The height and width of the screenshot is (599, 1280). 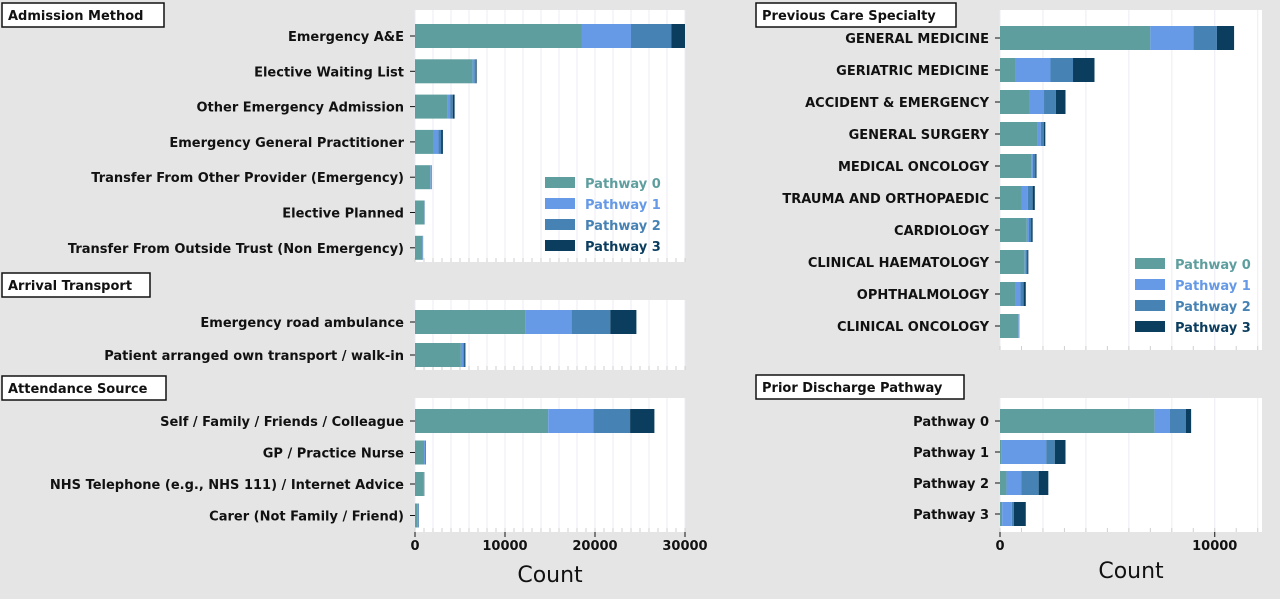 I want to click on legend-label: Pathway 1, so click(x=623, y=205).